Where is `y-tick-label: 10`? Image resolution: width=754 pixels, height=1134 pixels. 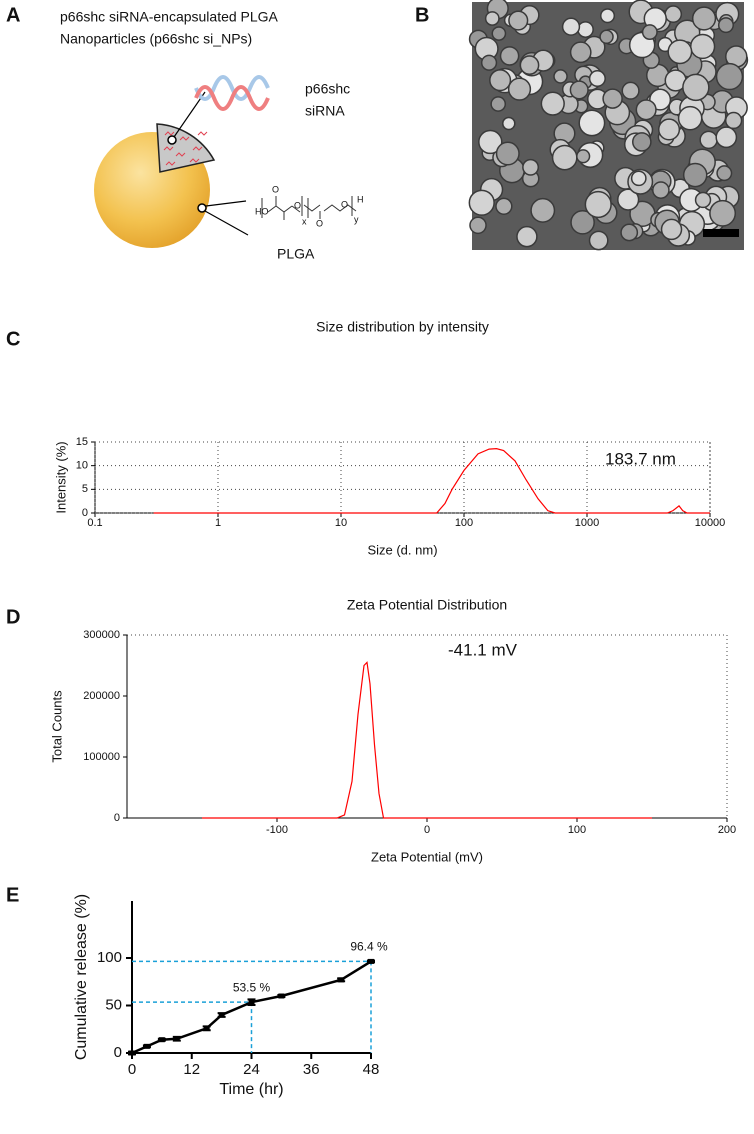 y-tick-label: 10 is located at coordinates (82, 466).